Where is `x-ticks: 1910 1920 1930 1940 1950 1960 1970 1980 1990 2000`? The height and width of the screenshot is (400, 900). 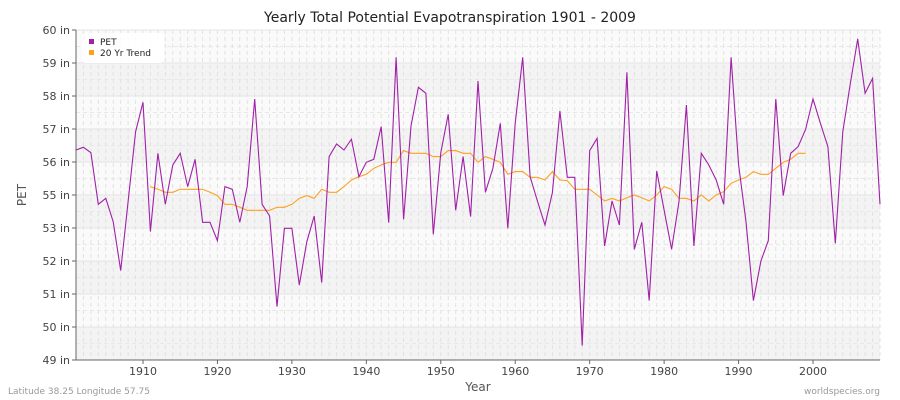
x-ticks: 1910 1920 1930 1940 1950 1960 1970 1980 1990 2000 is located at coordinates (478, 369).